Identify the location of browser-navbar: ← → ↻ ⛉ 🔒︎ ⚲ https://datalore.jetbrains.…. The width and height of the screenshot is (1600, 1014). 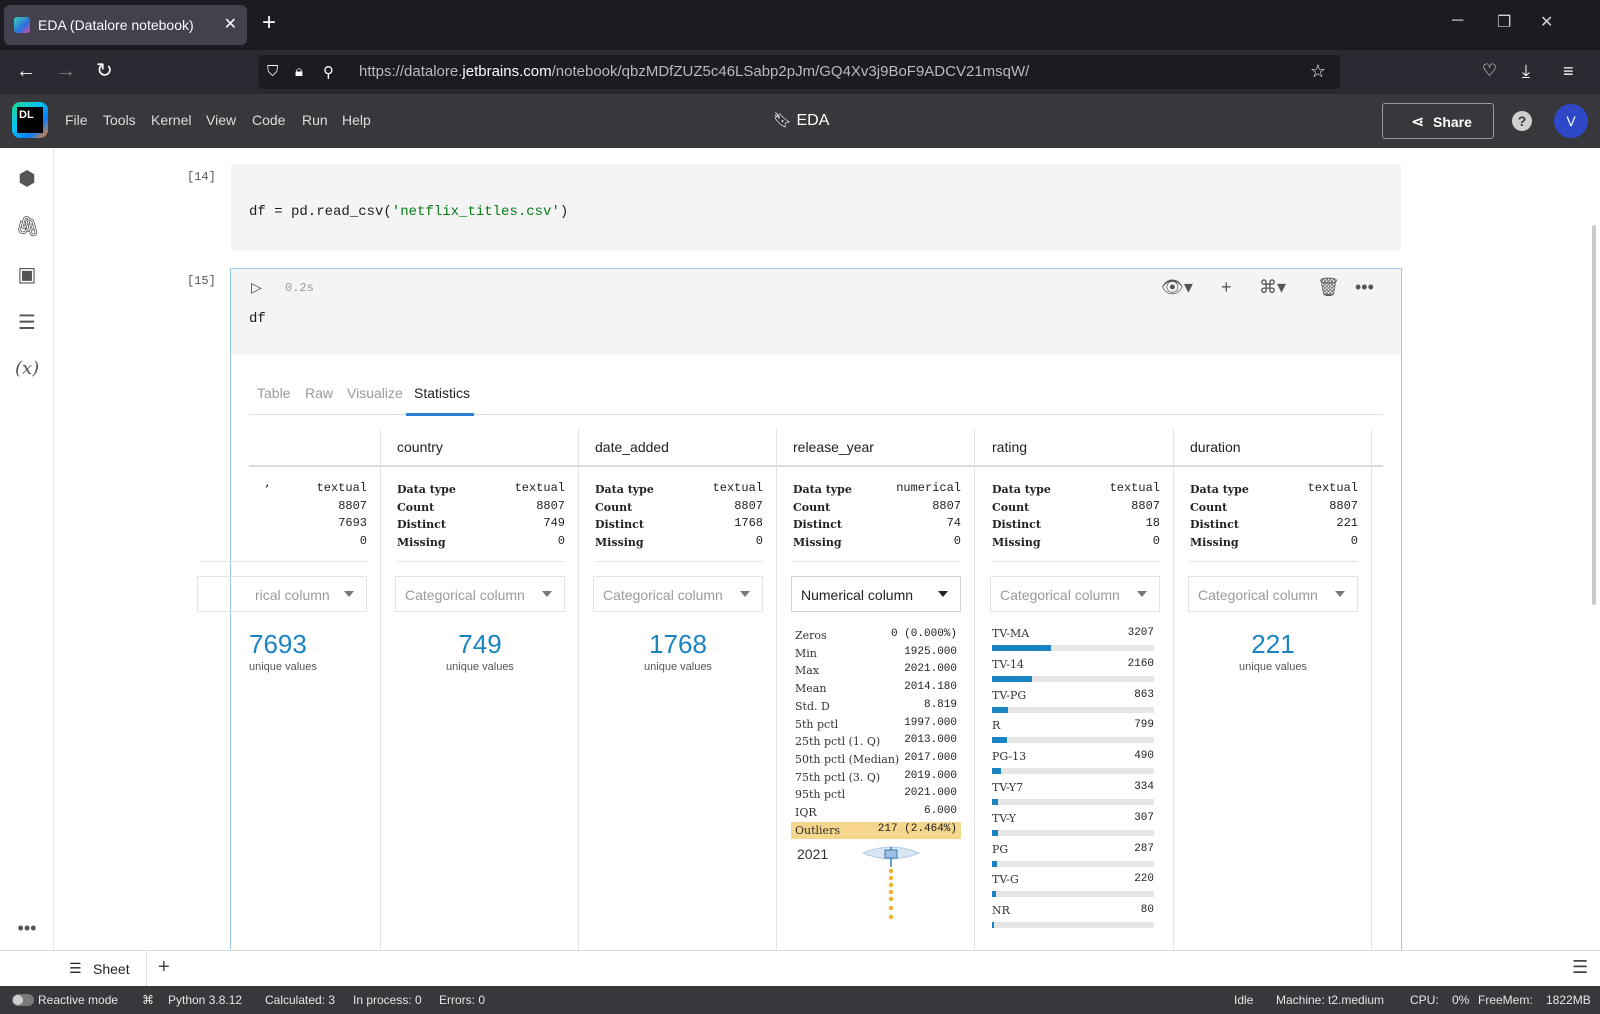
(800, 72).